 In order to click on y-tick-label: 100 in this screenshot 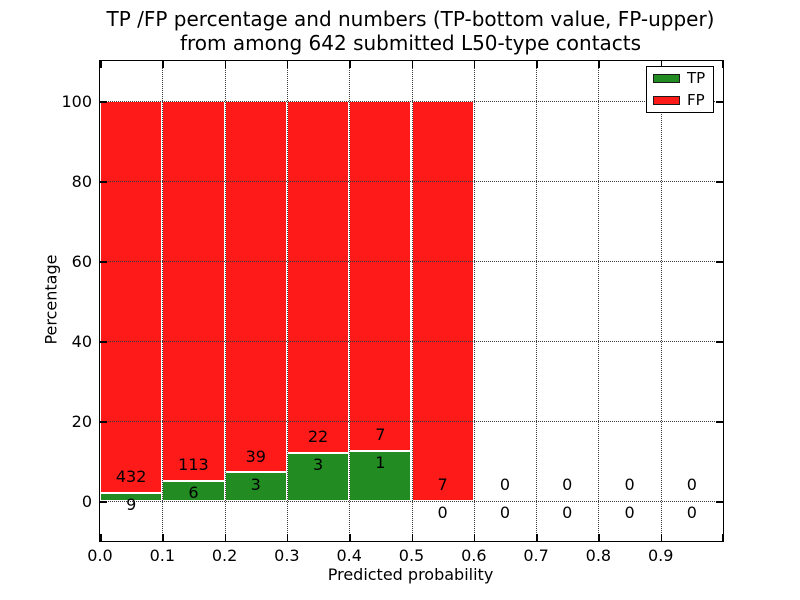, I will do `click(76, 101)`.